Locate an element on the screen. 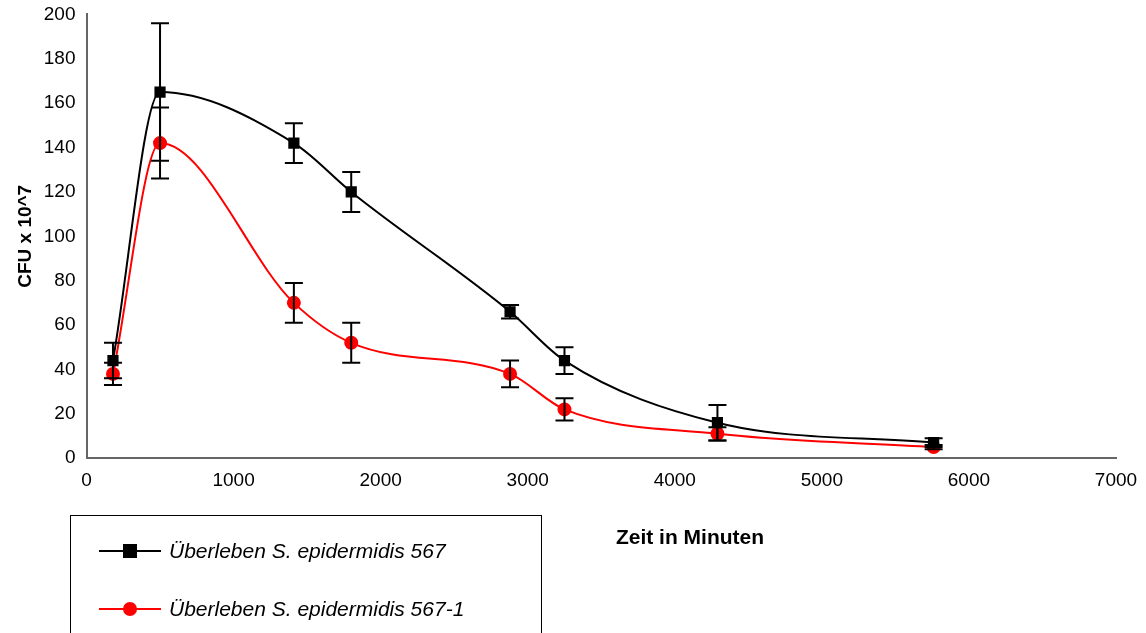 The height and width of the screenshot is (633, 1146). x-tick-label: 4000 is located at coordinates (674, 479).